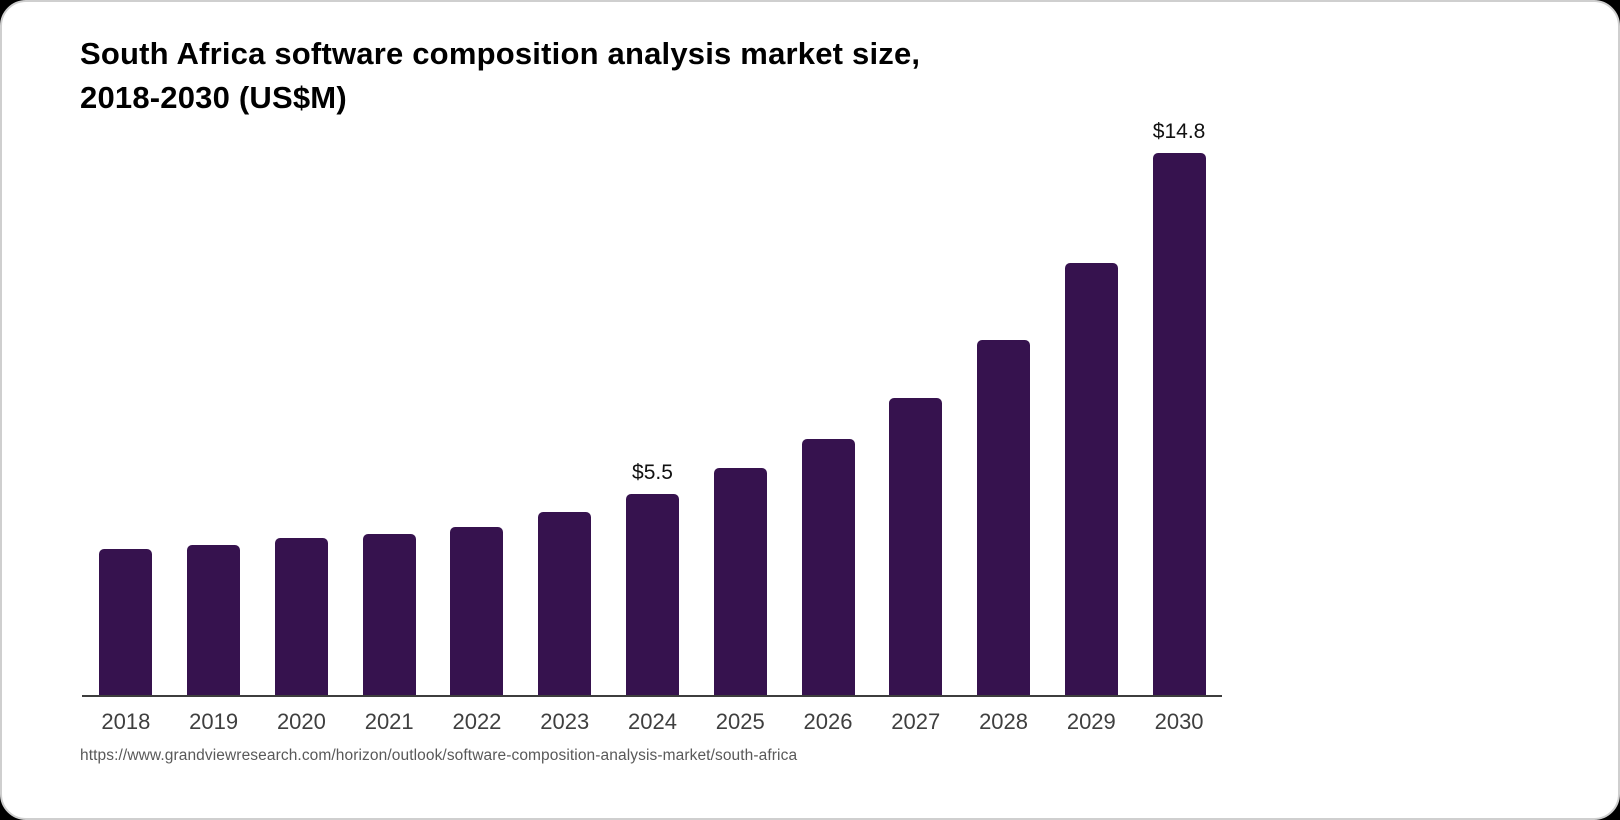 This screenshot has height=820, width=1620. Describe the element at coordinates (652, 472) in the screenshot. I see `bar-value-label-2024: $5.5` at that location.